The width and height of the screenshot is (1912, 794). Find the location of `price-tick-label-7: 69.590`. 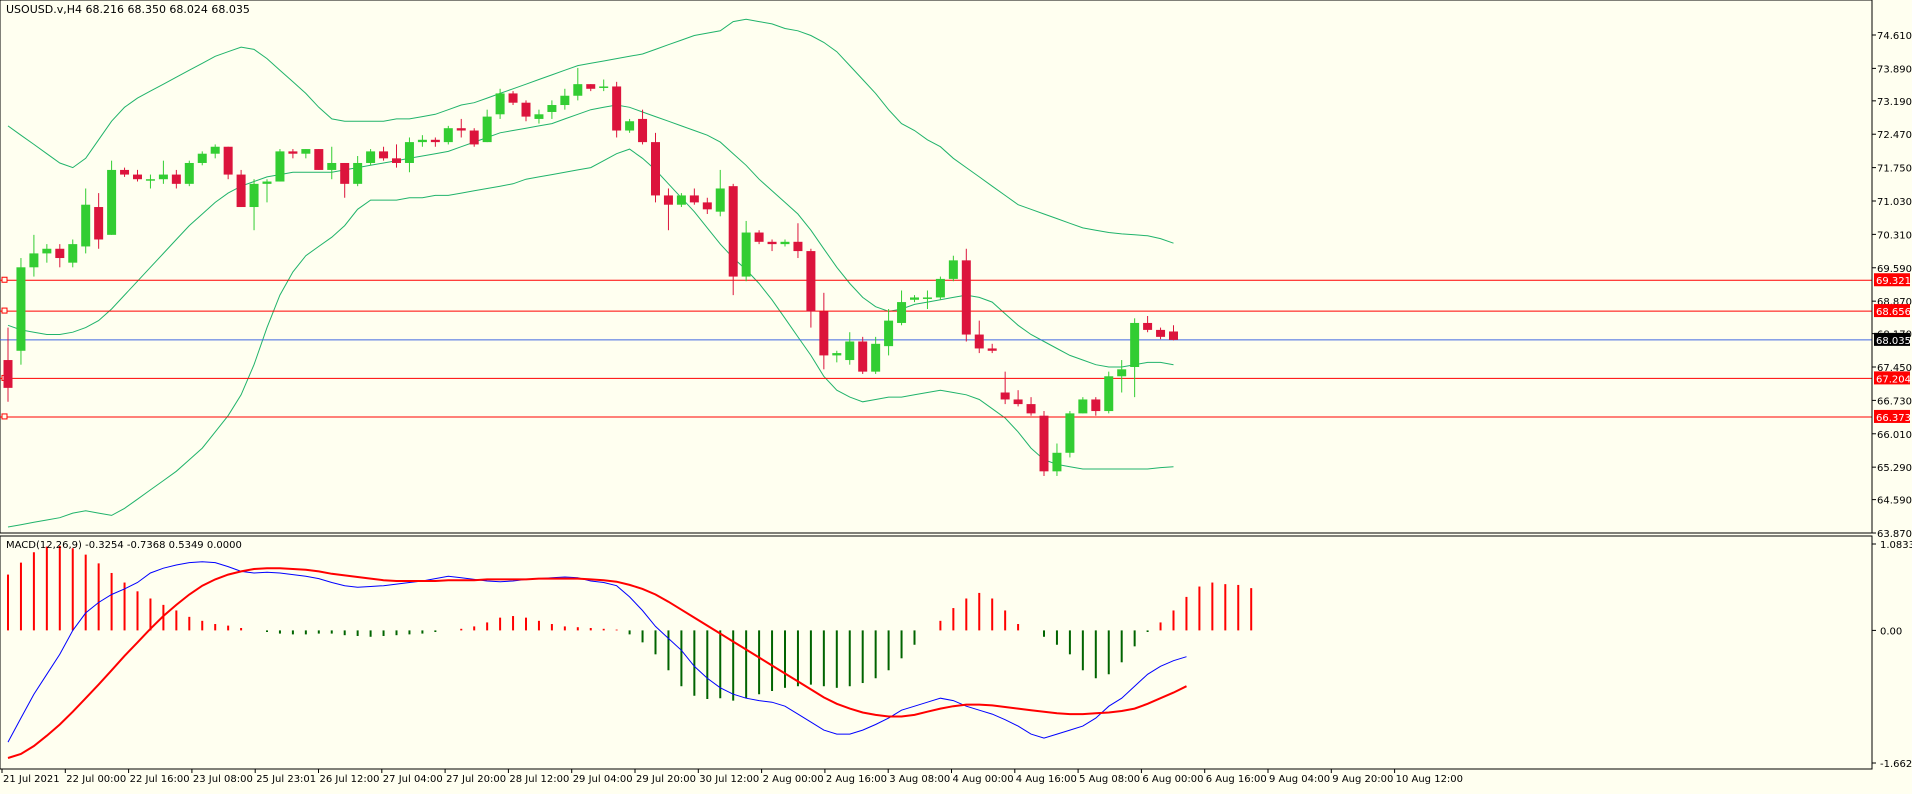

price-tick-label-7: 69.590 is located at coordinates (1894, 269).